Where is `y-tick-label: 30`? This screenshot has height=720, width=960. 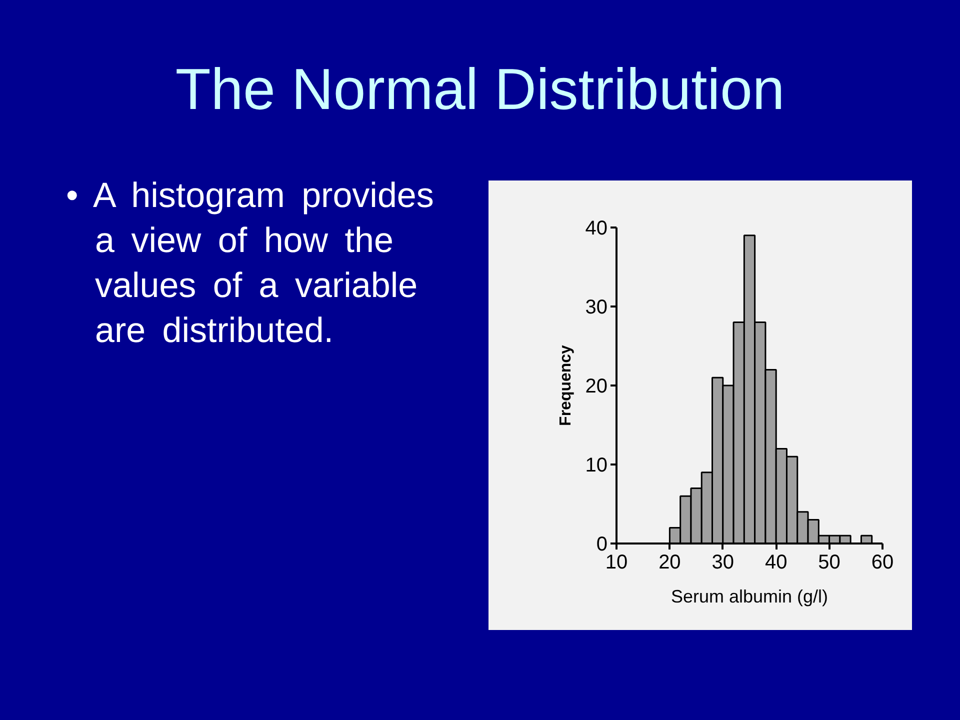 y-tick-label: 30 is located at coordinates (596, 307).